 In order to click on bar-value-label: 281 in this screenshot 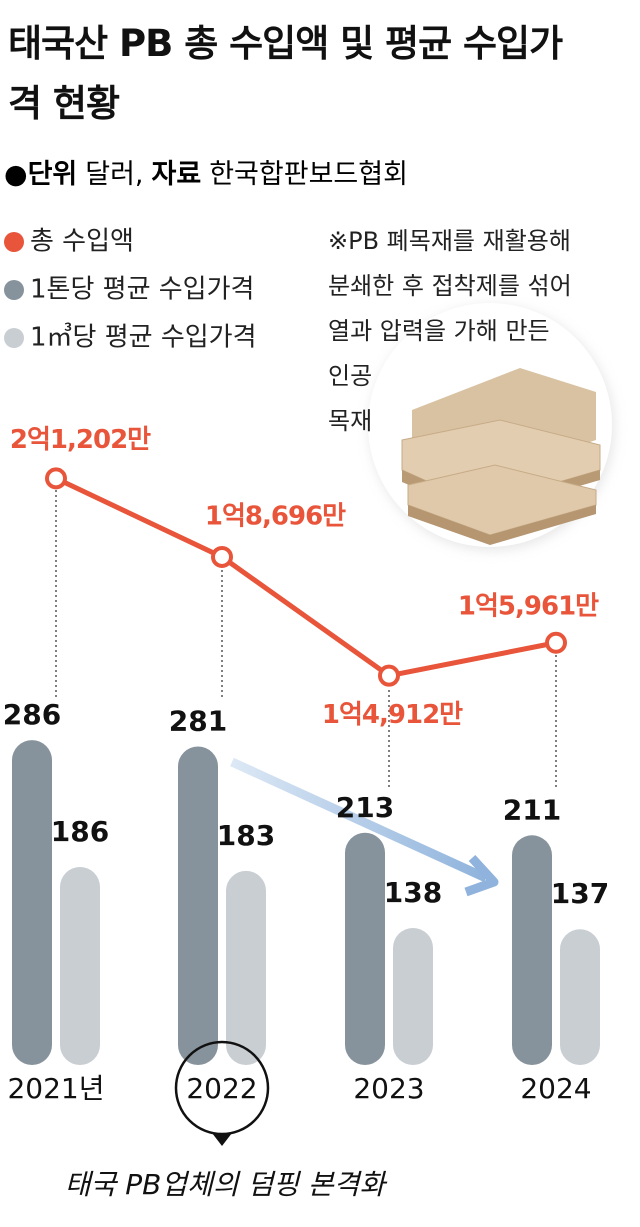, I will do `click(198, 720)`.